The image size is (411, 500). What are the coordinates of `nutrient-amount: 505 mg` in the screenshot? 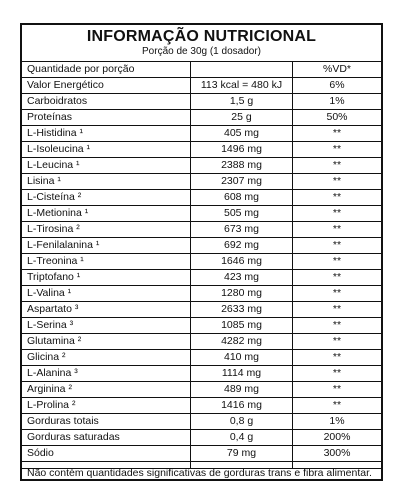 It's located at (242, 213).